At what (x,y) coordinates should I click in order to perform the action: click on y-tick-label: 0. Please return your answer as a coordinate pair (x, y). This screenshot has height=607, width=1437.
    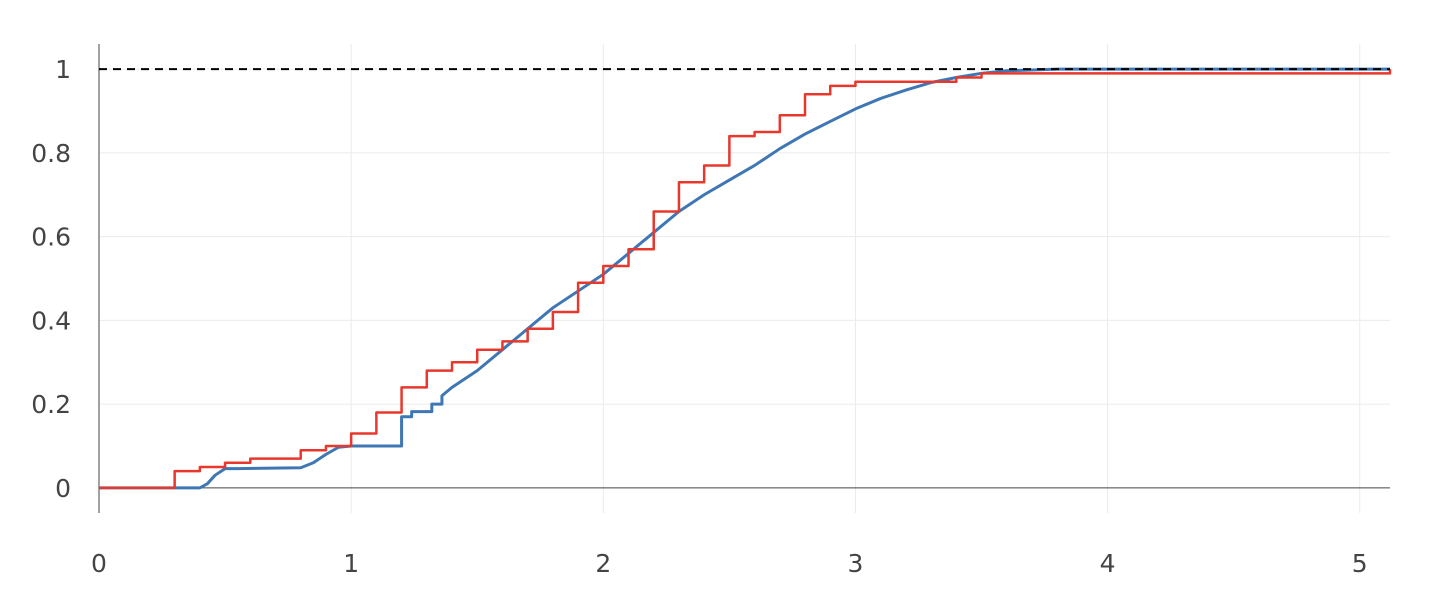
    Looking at the image, I should click on (63, 488).